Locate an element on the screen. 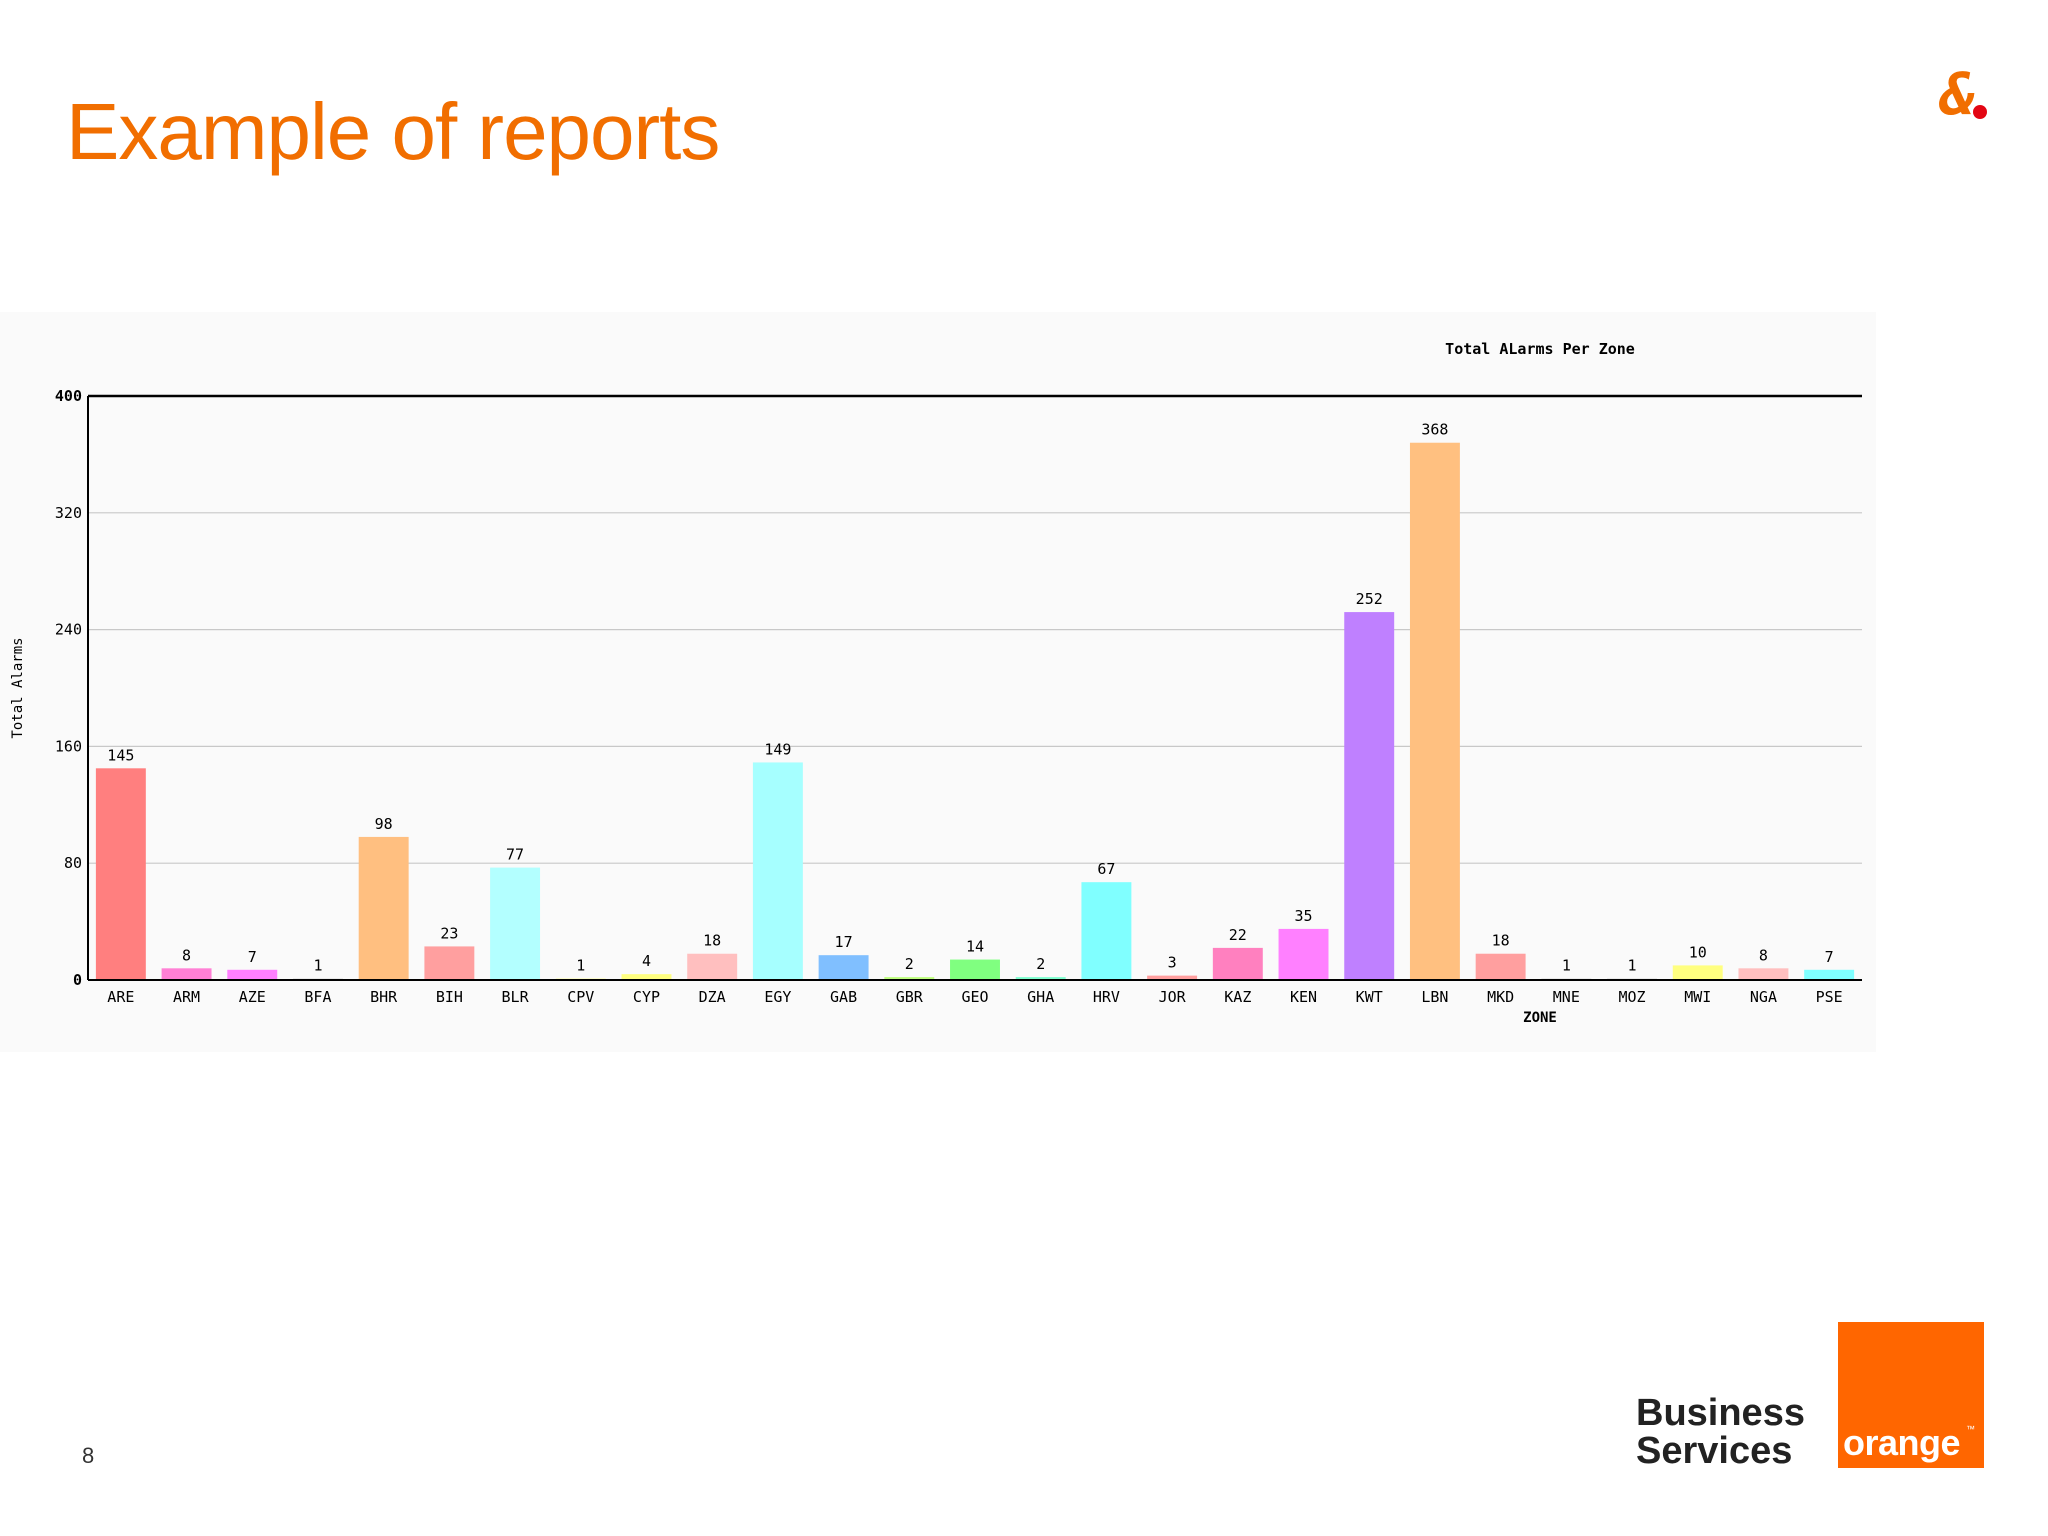 This screenshot has width=2048, height=1536. x-tick-label: CYP is located at coordinates (646, 997).